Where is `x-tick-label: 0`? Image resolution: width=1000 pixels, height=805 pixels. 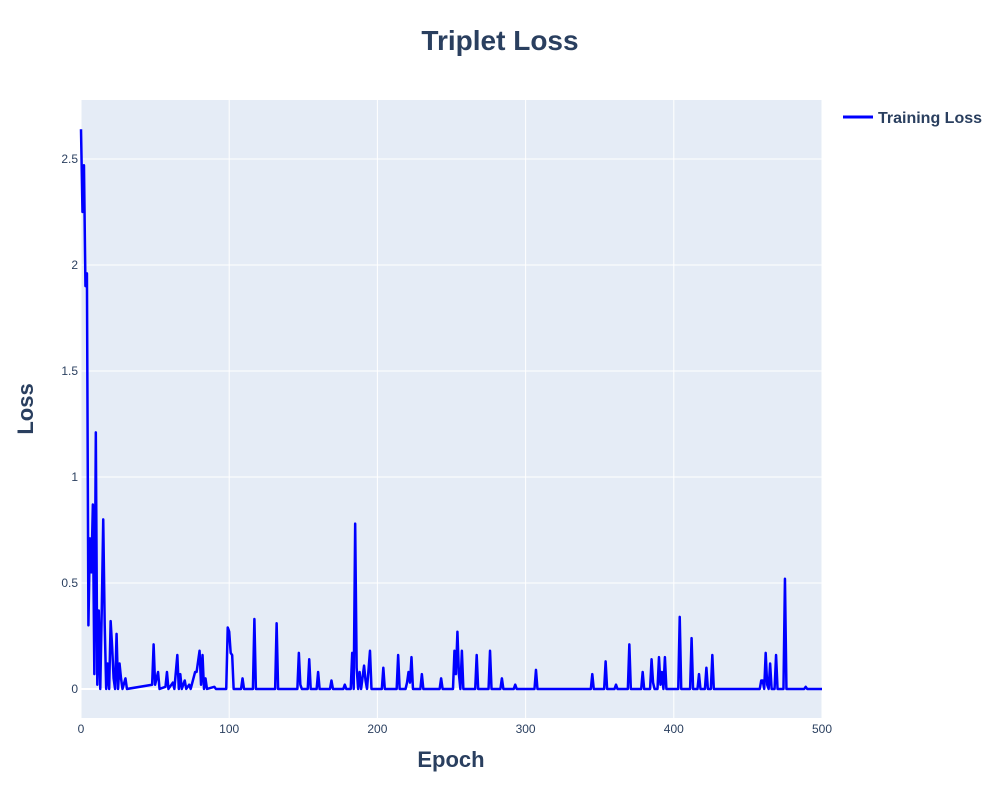 x-tick-label: 0 is located at coordinates (81, 729).